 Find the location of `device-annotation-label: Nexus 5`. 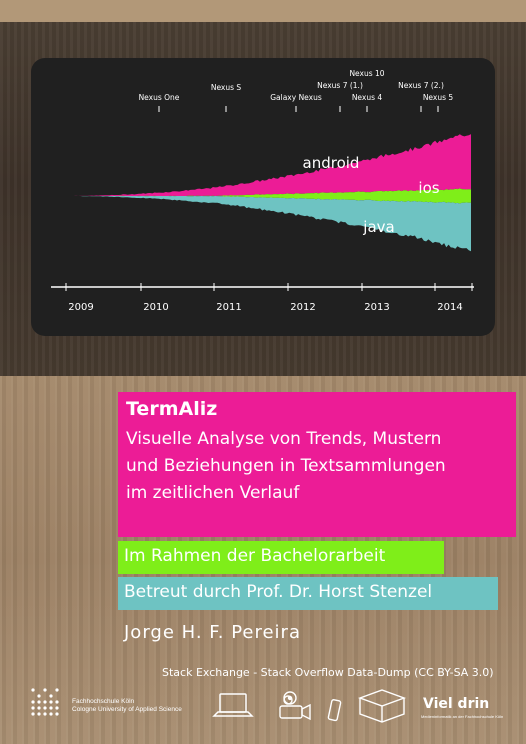

device-annotation-label: Nexus 5 is located at coordinates (438, 97).